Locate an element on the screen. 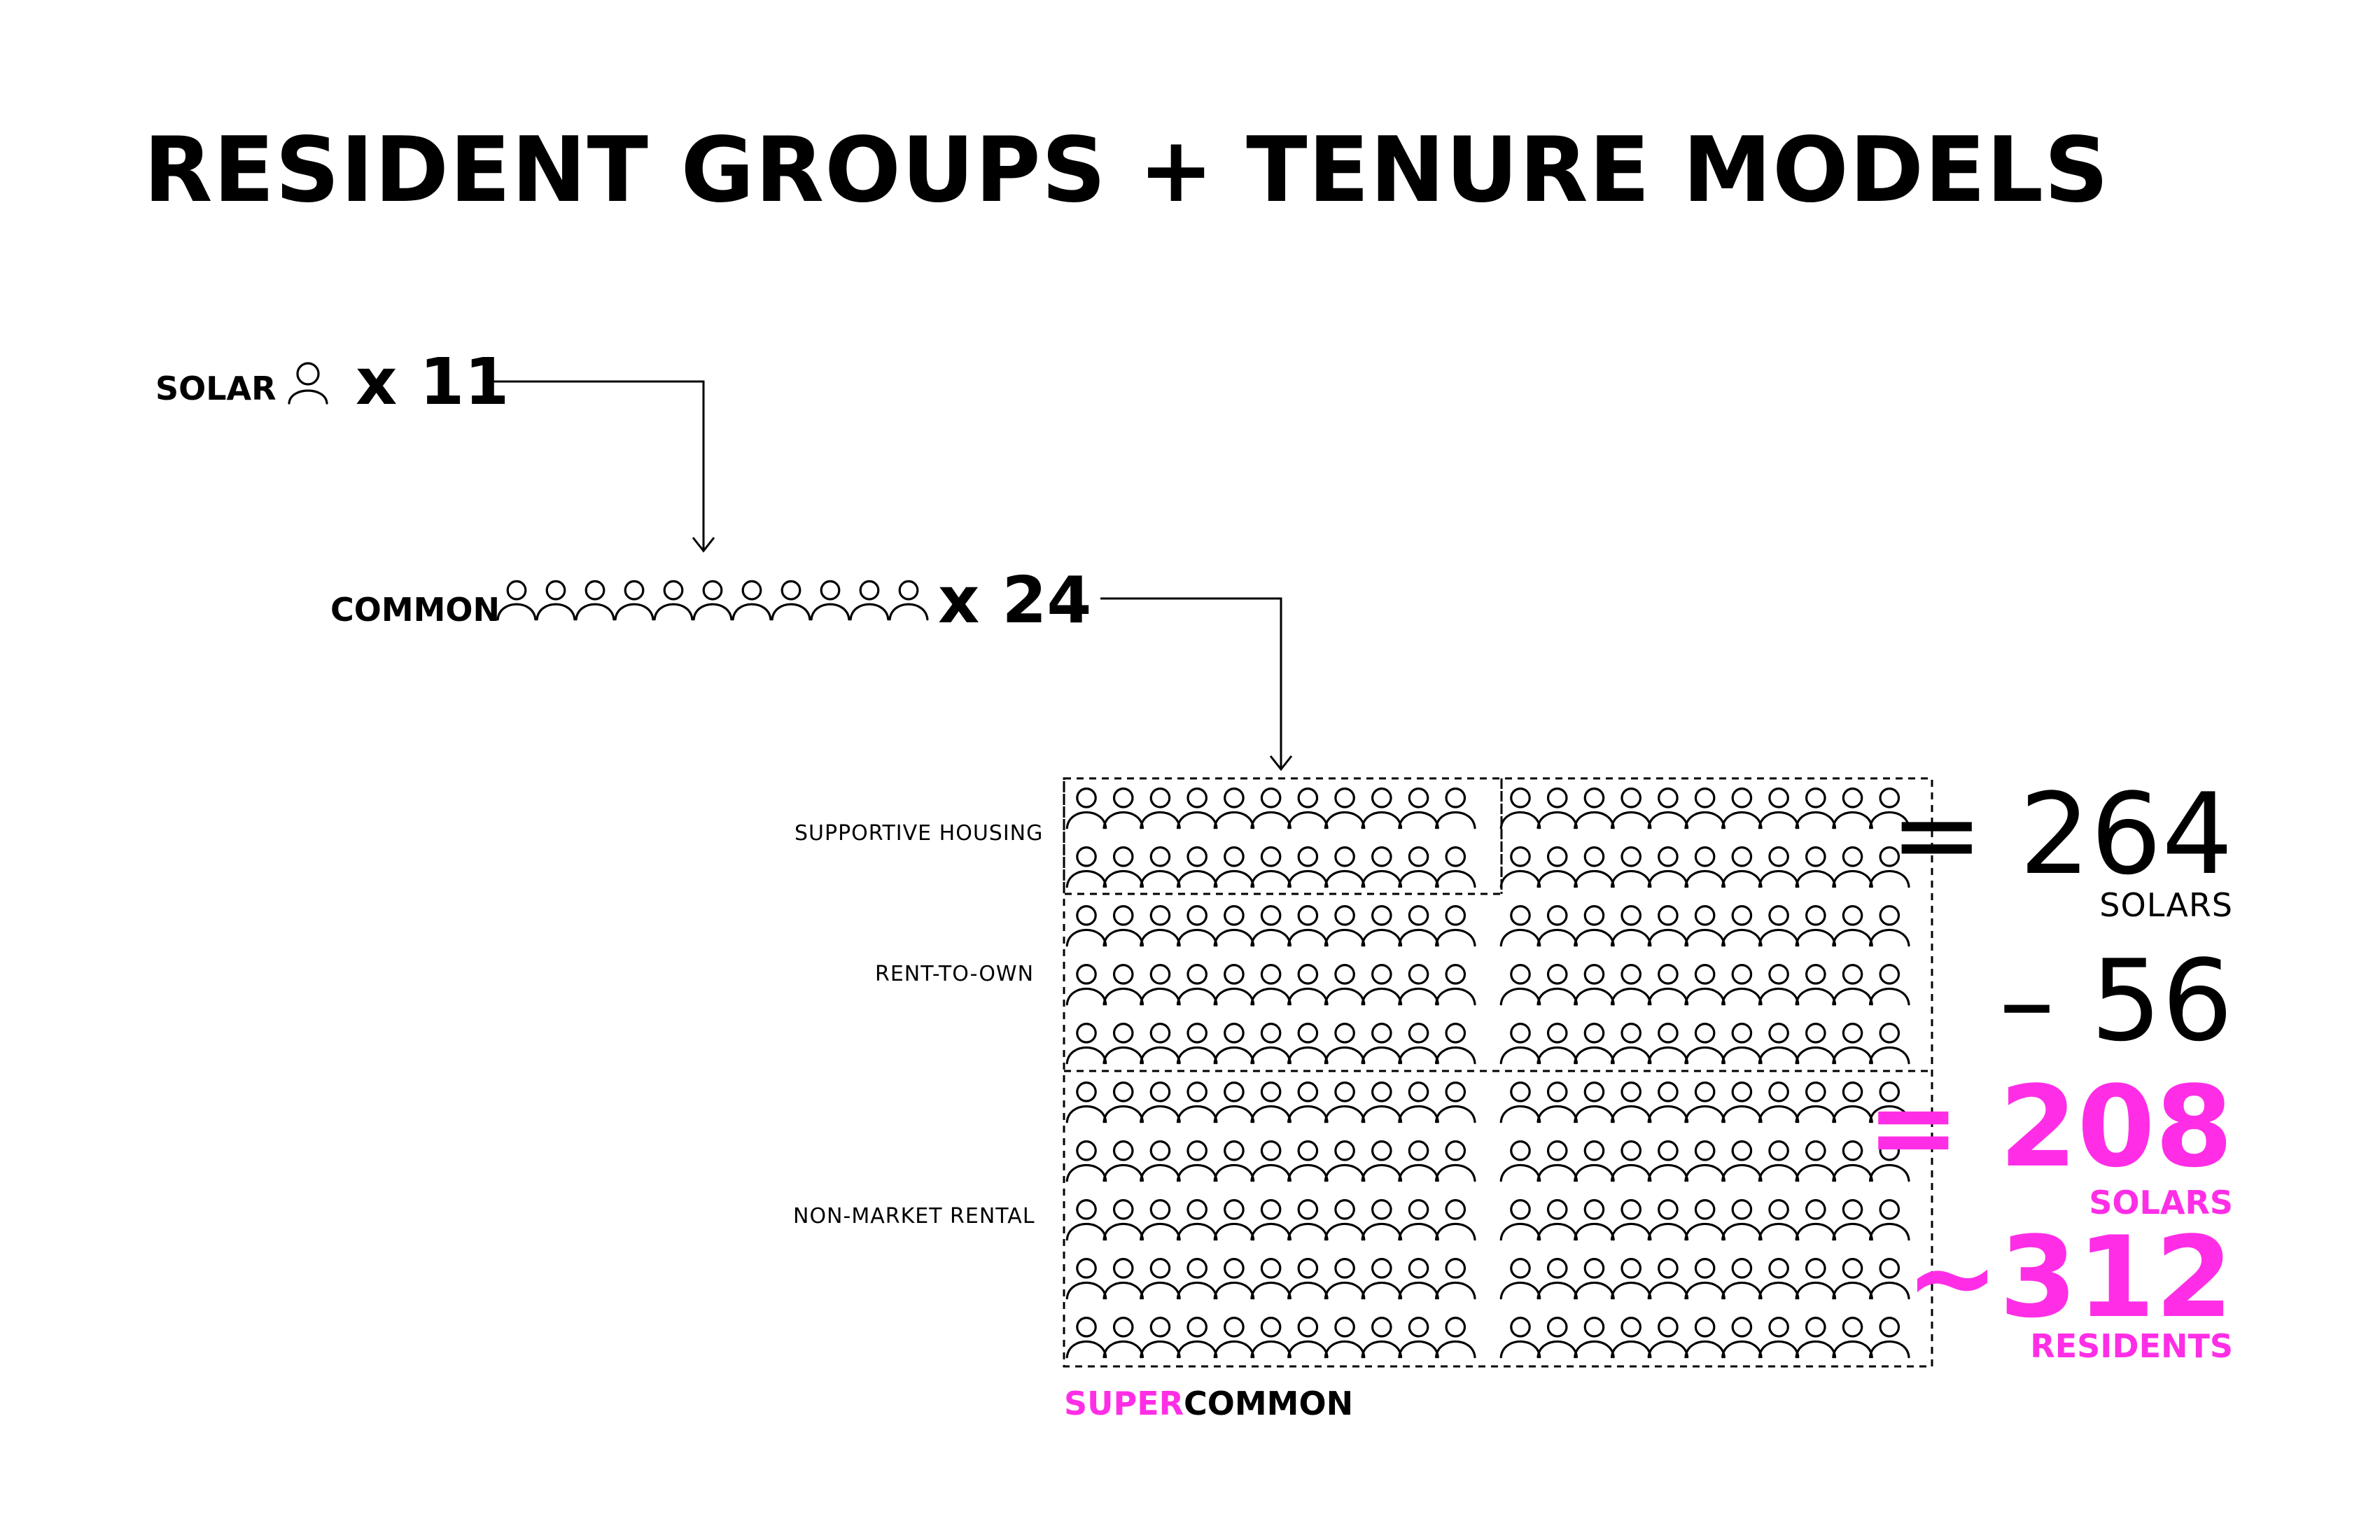 Image resolution: width=2380 pixels, height=1540 pixels. solars-total: = 264 is located at coordinates (2061, 834).